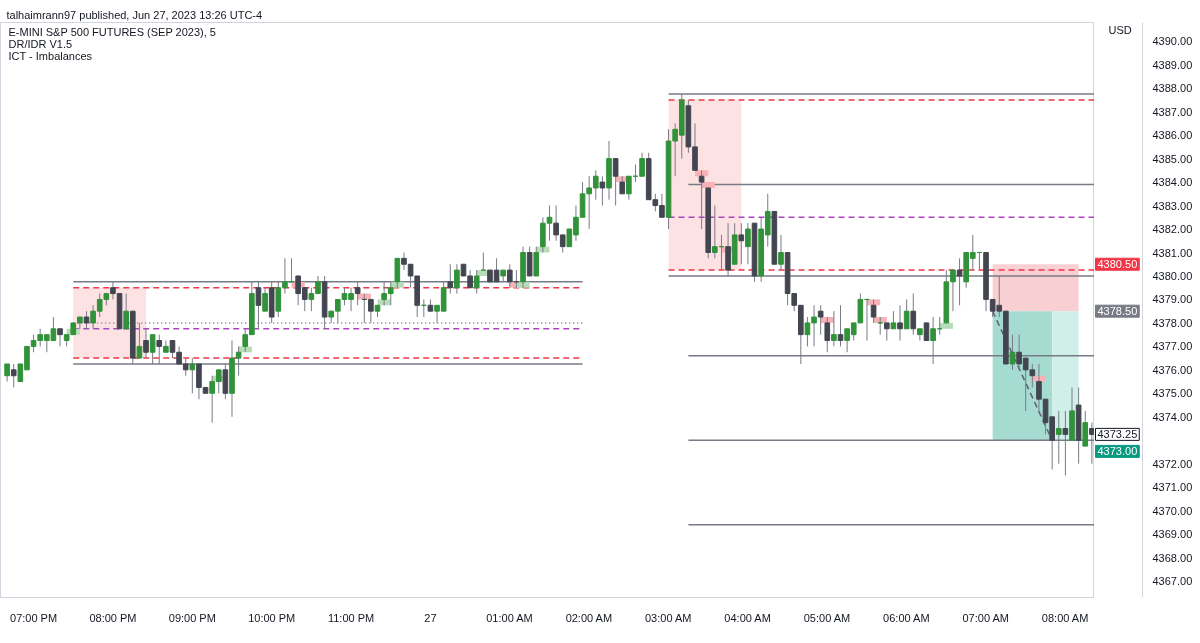 The height and width of the screenshot is (643, 1200). What do you see at coordinates (1172, 322) in the screenshot?
I see `y-tick-label: 4378.00` at bounding box center [1172, 322].